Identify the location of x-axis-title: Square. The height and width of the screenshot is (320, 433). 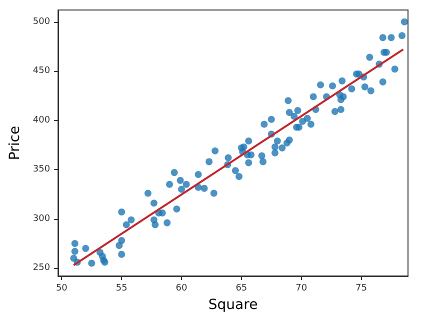
(233, 305).